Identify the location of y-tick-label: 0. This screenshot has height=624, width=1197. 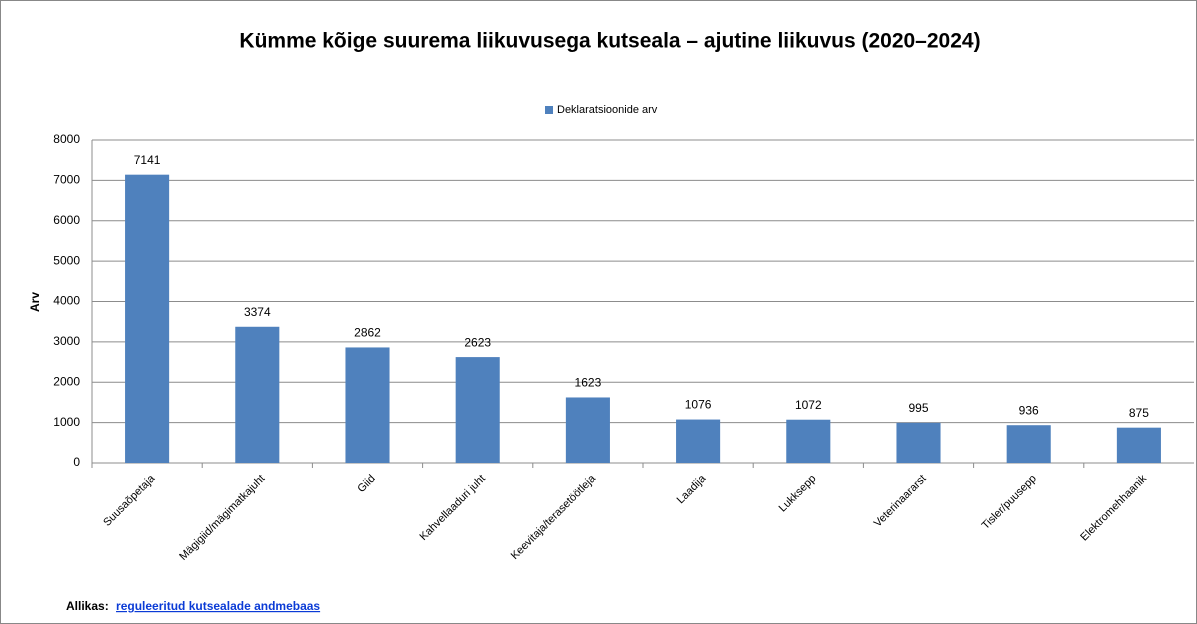
(76, 462).